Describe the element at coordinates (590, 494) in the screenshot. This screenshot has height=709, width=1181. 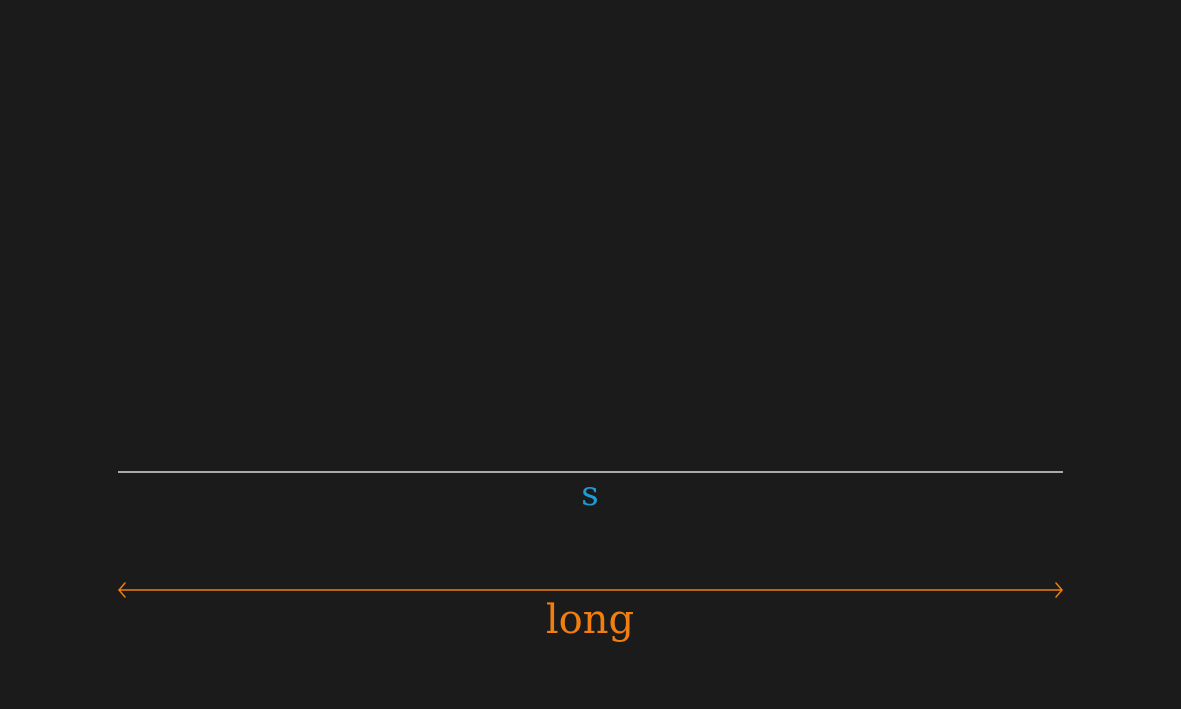
I see `segment-label-s: s` at that location.